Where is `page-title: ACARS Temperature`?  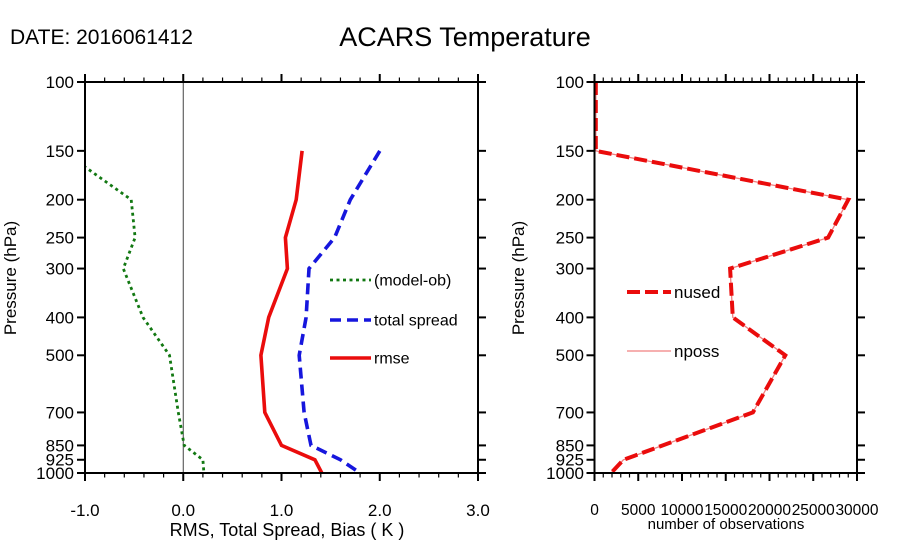
page-title: ACARS Temperature is located at coordinates (465, 37).